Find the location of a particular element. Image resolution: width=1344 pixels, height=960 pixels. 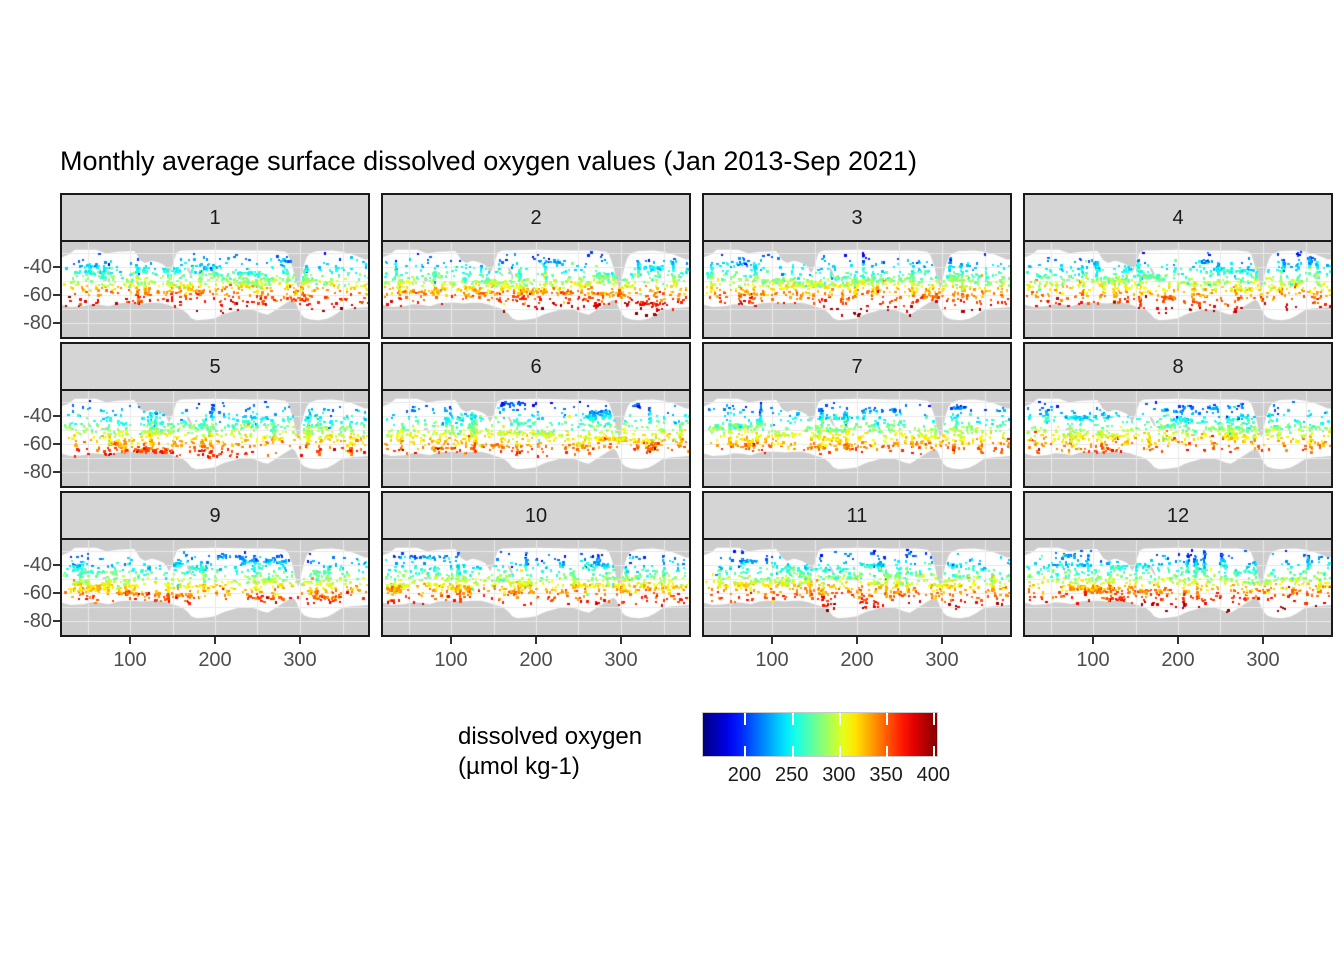

facet-label: 12 is located at coordinates (1178, 516).